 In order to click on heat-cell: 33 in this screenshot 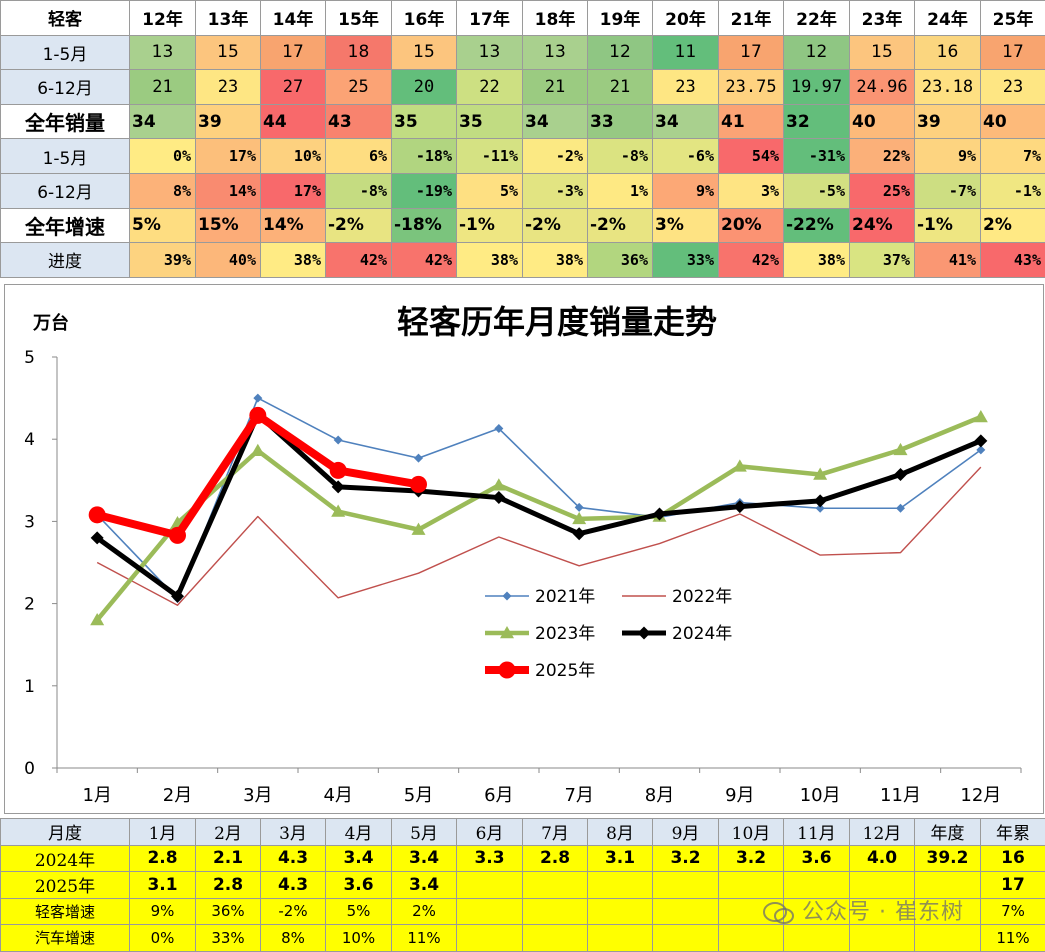, I will do `click(620, 121)`.